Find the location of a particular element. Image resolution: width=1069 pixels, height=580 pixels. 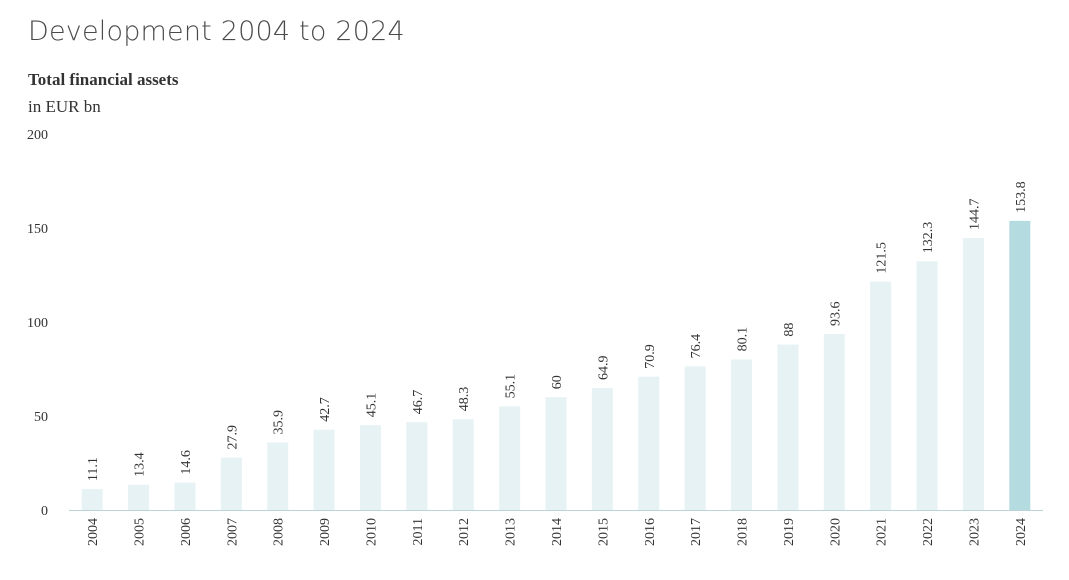

x-tick-label: 2021 is located at coordinates (882, 532).